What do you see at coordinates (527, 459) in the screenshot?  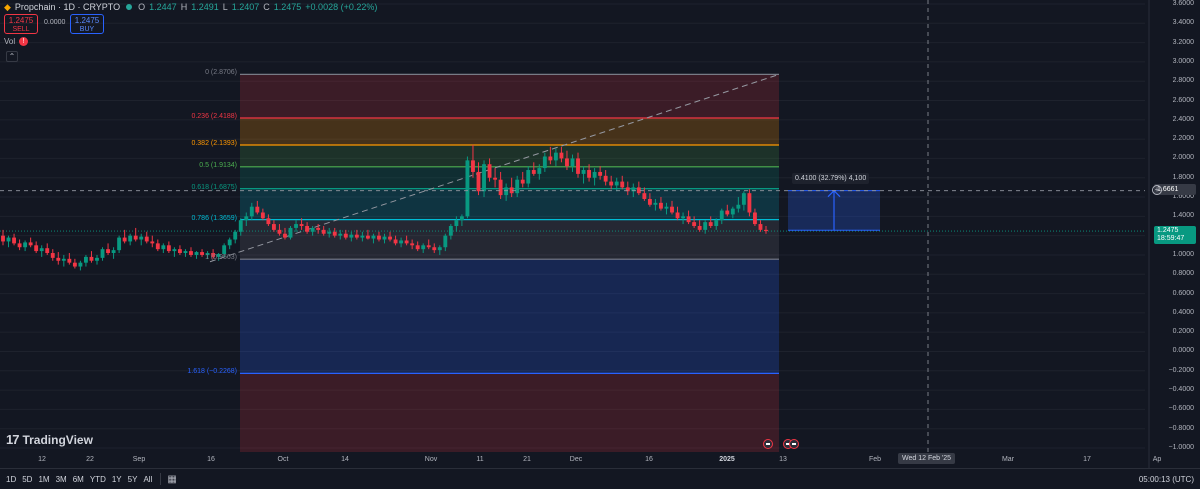 I see `time-axis-label: 21` at bounding box center [527, 459].